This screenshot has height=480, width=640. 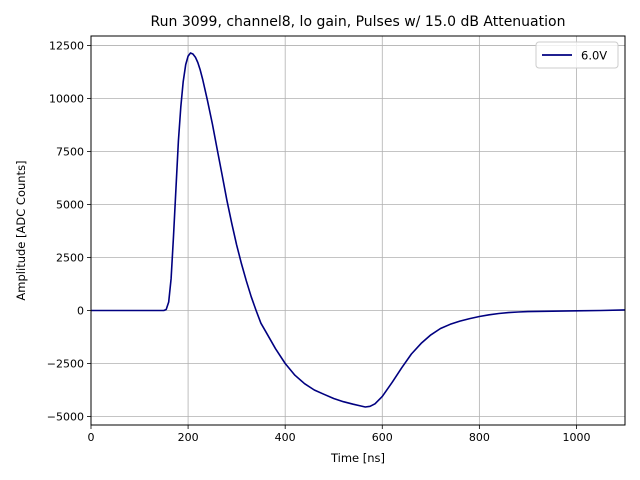 I want to click on x-tick-label: 0, so click(x=91, y=437).